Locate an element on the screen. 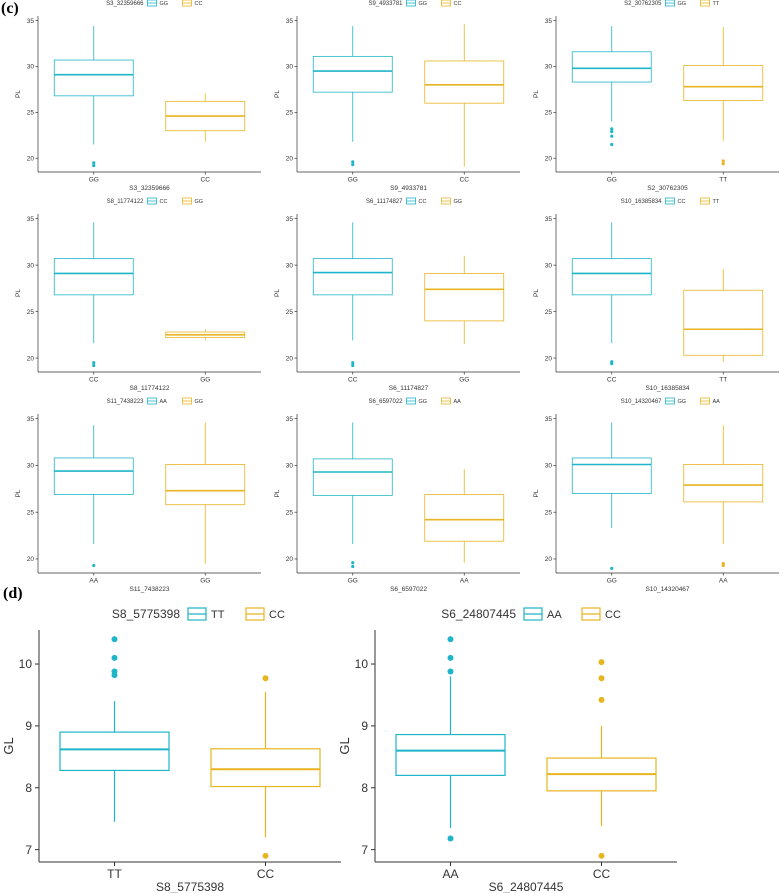 Image resolution: width=783 pixels, height=893 pixels. legend-label-AA: AA is located at coordinates (458, 402).